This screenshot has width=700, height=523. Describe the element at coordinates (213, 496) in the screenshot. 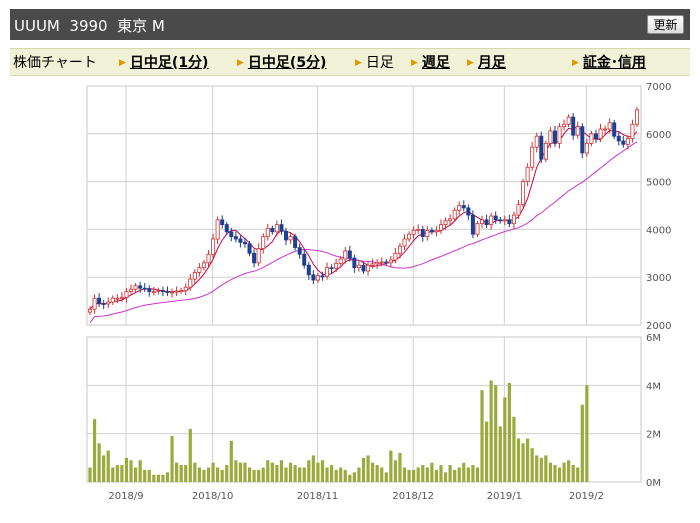

I see `x-tick-label: 2018/10` at that location.